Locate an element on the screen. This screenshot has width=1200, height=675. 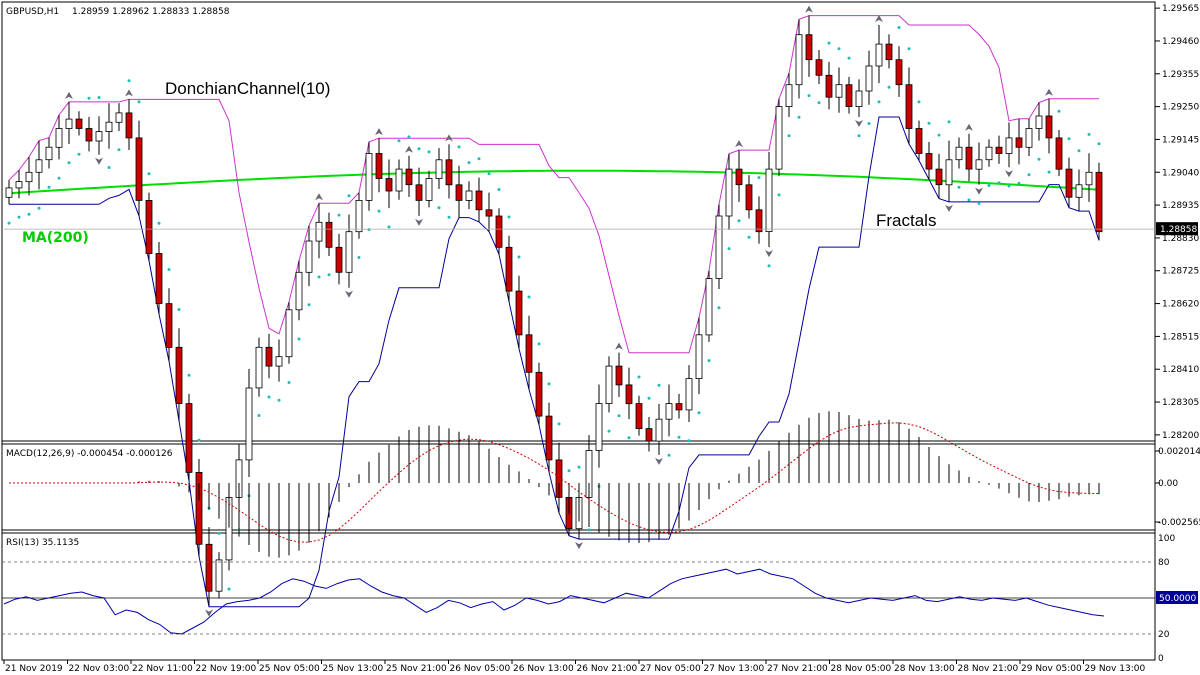
rsi-label: RSI(13) 35.1135 is located at coordinates (42, 543).